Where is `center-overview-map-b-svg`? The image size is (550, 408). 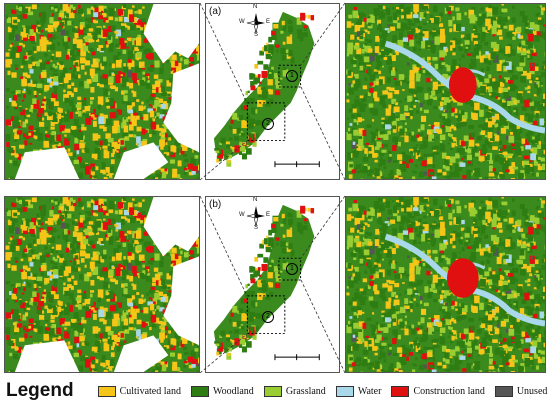 center-overview-map-b-svg is located at coordinates (272, 284).